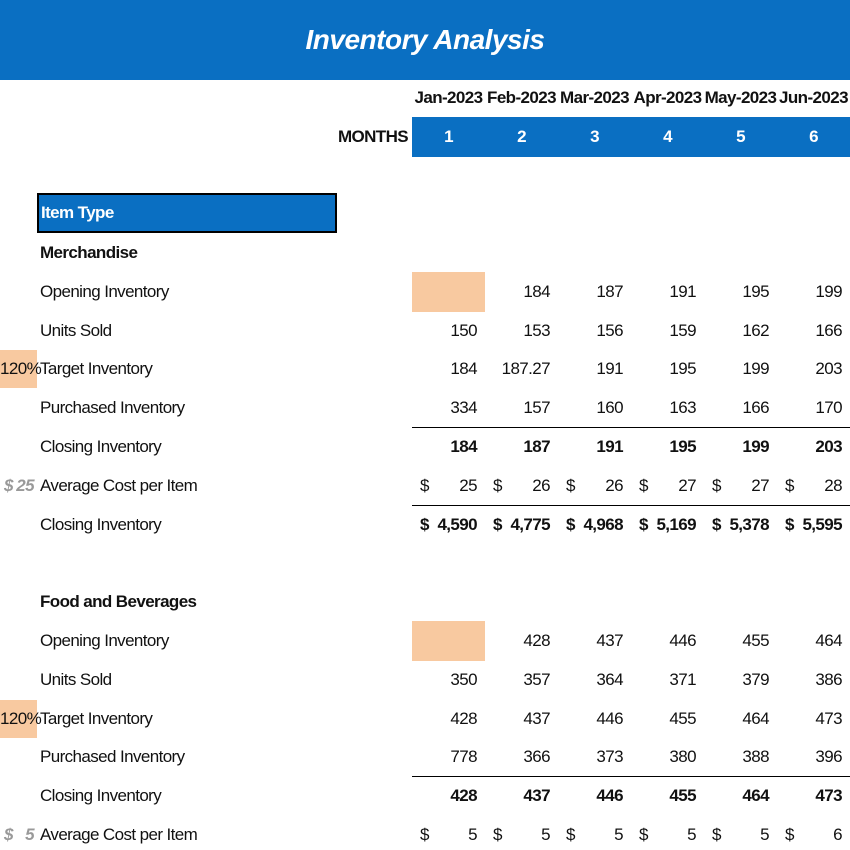  I want to click on cell-value: 373, so click(609, 757).